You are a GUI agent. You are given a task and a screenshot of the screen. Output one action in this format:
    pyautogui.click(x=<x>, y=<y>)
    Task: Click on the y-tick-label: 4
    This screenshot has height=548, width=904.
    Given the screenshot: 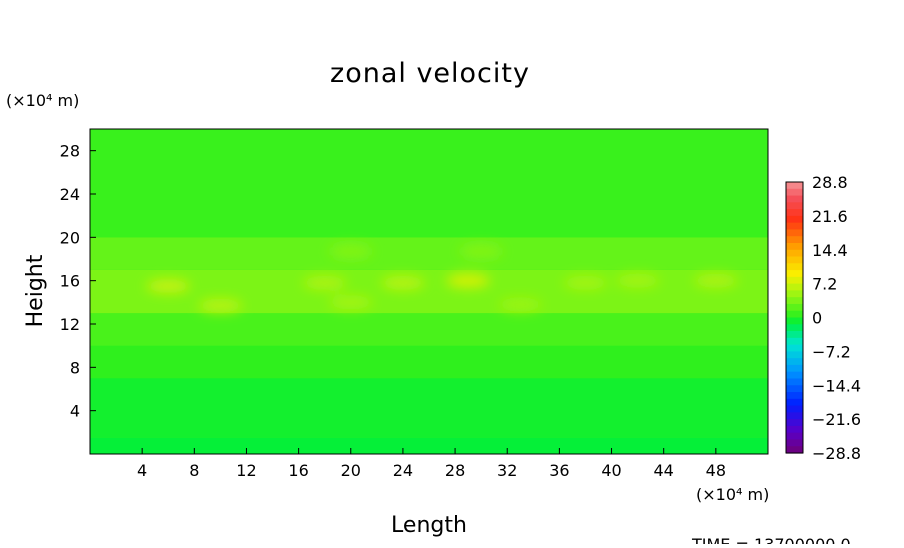 What is the action you would take?
    pyautogui.click(x=75, y=411)
    